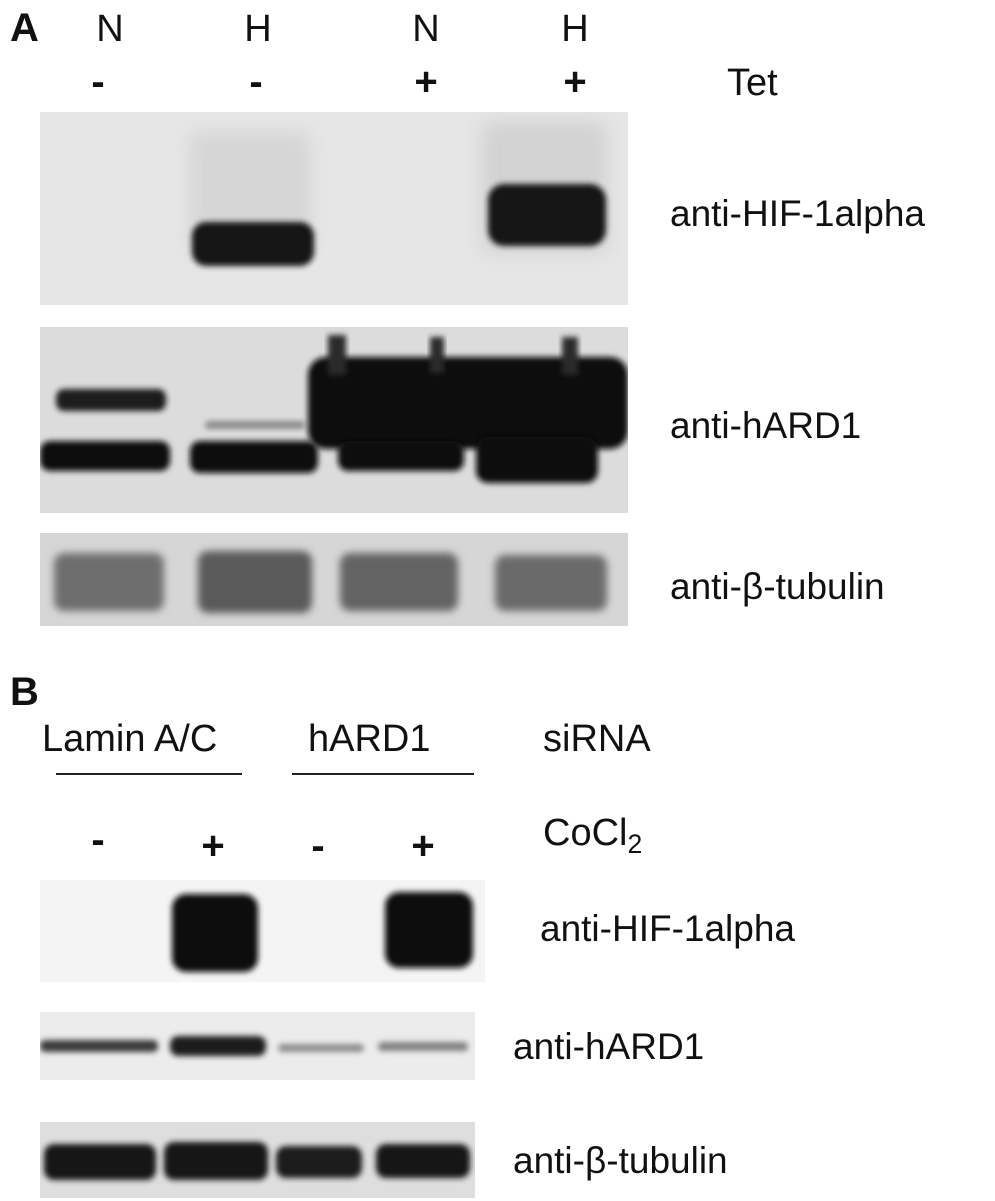 This screenshot has height=1201, width=995. I want to click on blot-a-tubulin, so click(334, 579).